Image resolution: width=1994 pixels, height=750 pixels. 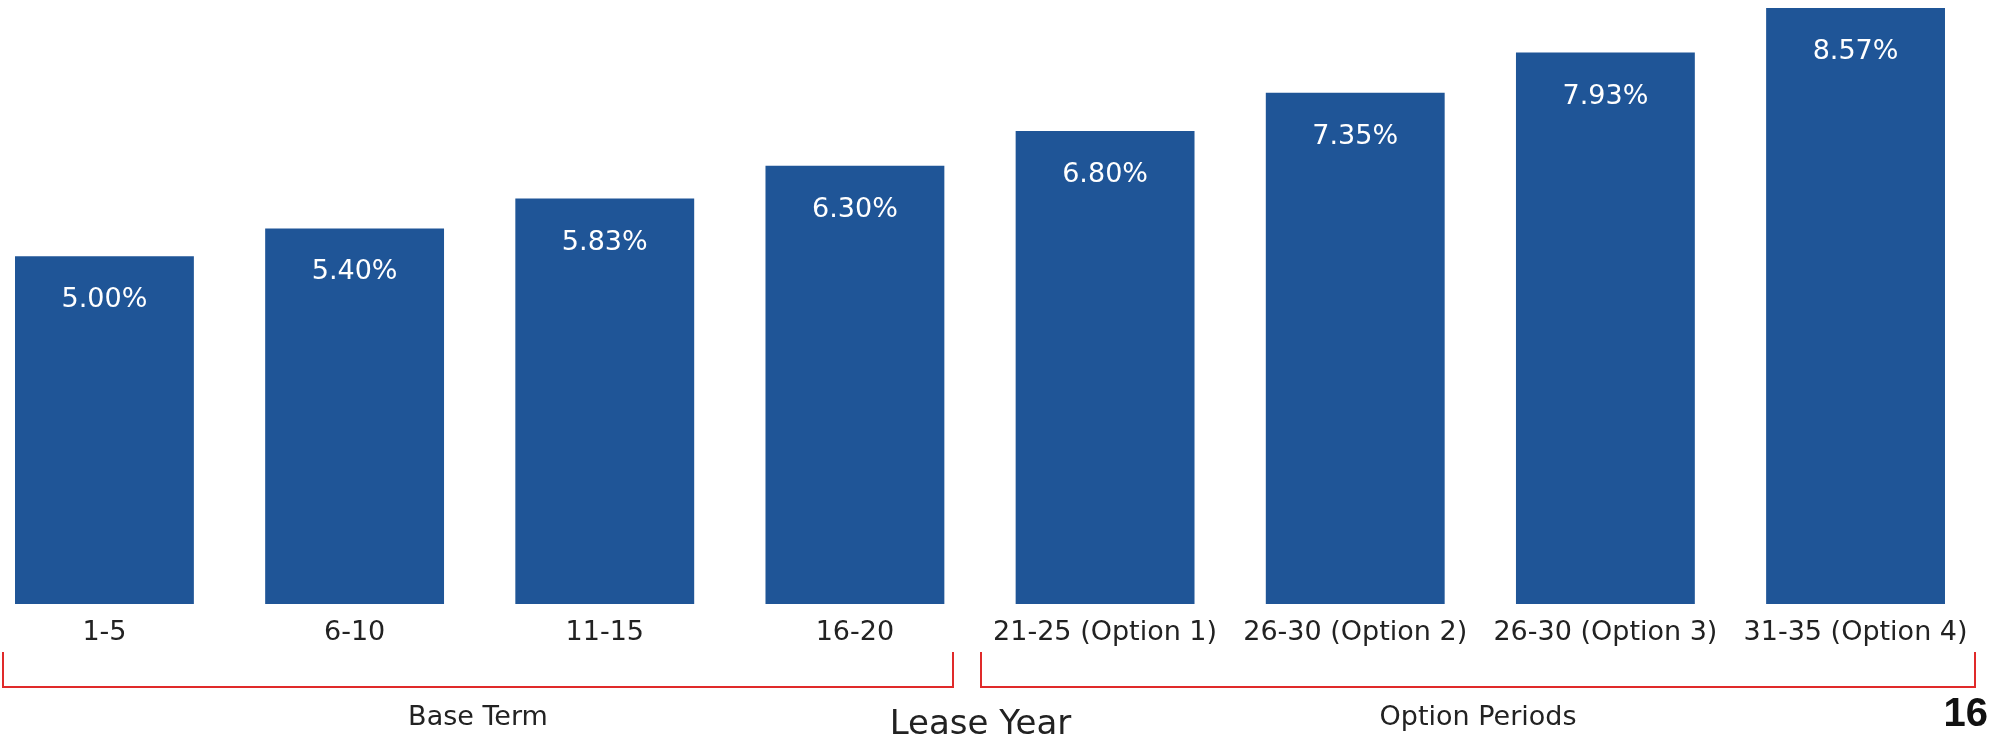 What do you see at coordinates (1965, 712) in the screenshot?
I see `text: 16` at bounding box center [1965, 712].